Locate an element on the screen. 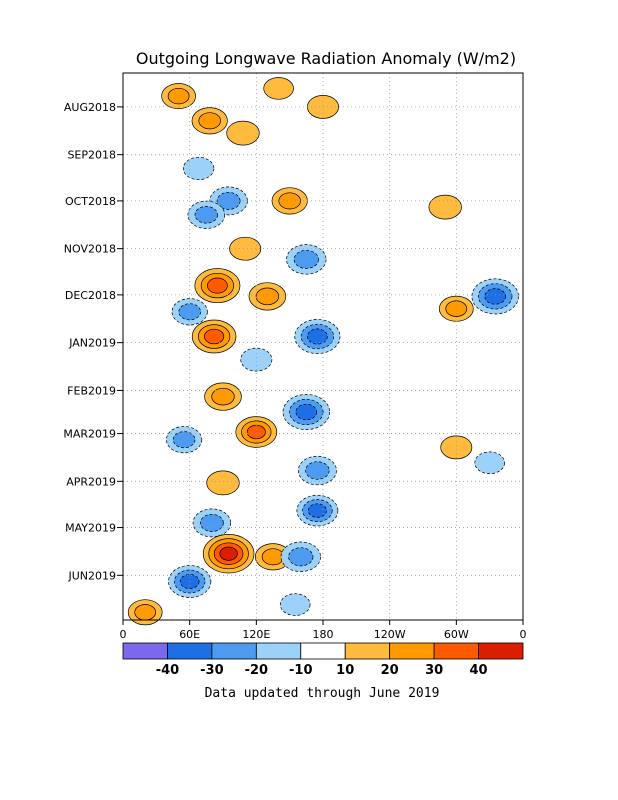 Image resolution: width=618 pixels, height=800 pixels. footer-note: Data updated through June 2019 is located at coordinates (322, 693).